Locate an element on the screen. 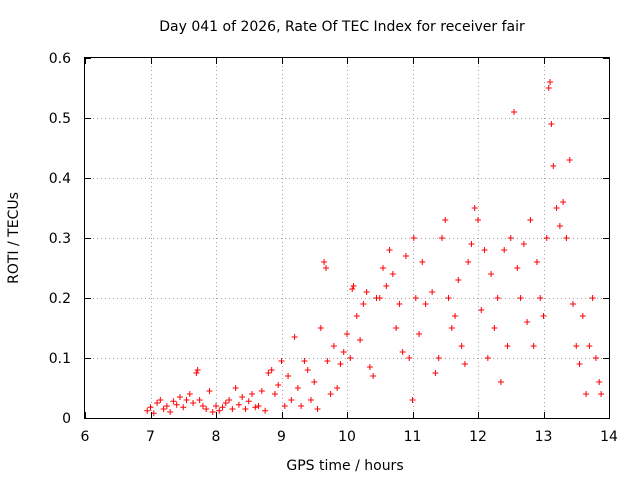  y-tick-label: 0.3 is located at coordinates (60, 239).